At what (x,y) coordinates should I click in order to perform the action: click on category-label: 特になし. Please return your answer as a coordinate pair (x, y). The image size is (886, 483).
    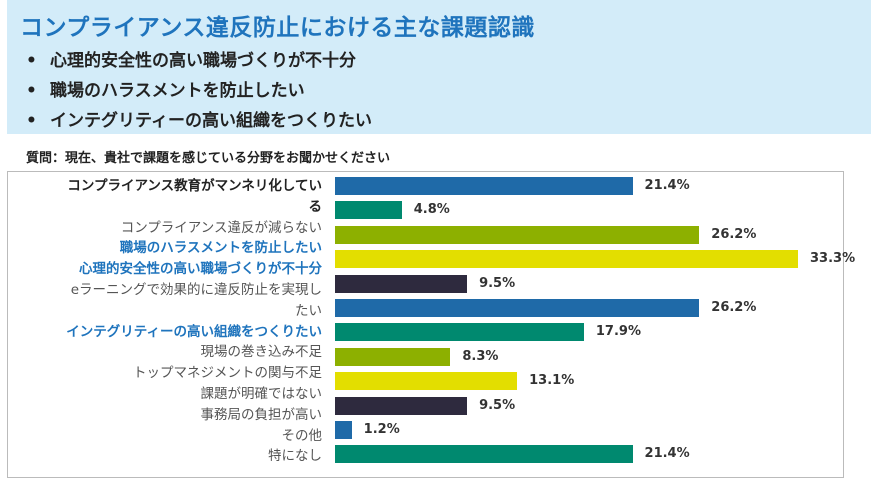
    Looking at the image, I should click on (295, 456).